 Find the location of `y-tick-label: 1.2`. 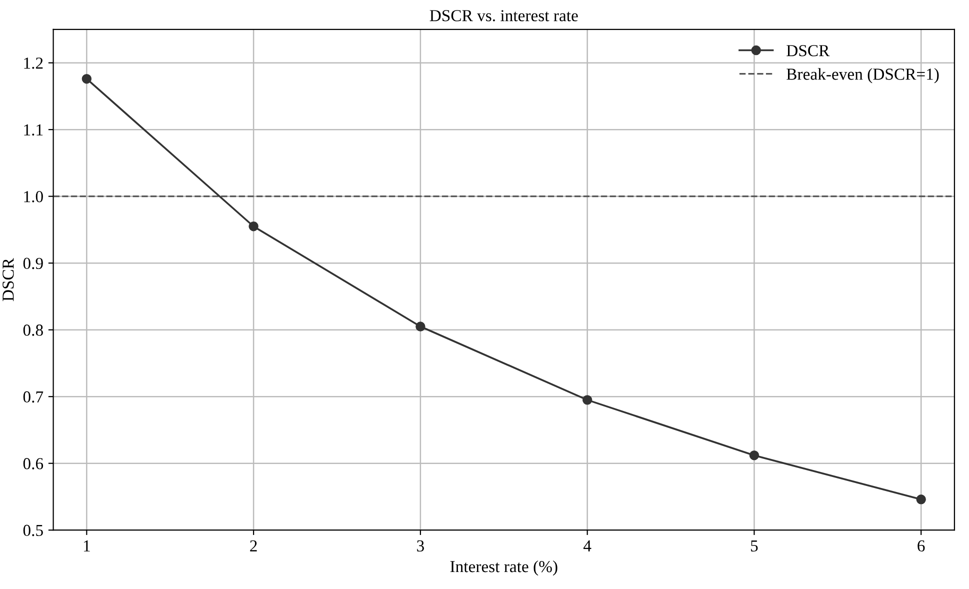

y-tick-label: 1.2 is located at coordinates (33, 63).